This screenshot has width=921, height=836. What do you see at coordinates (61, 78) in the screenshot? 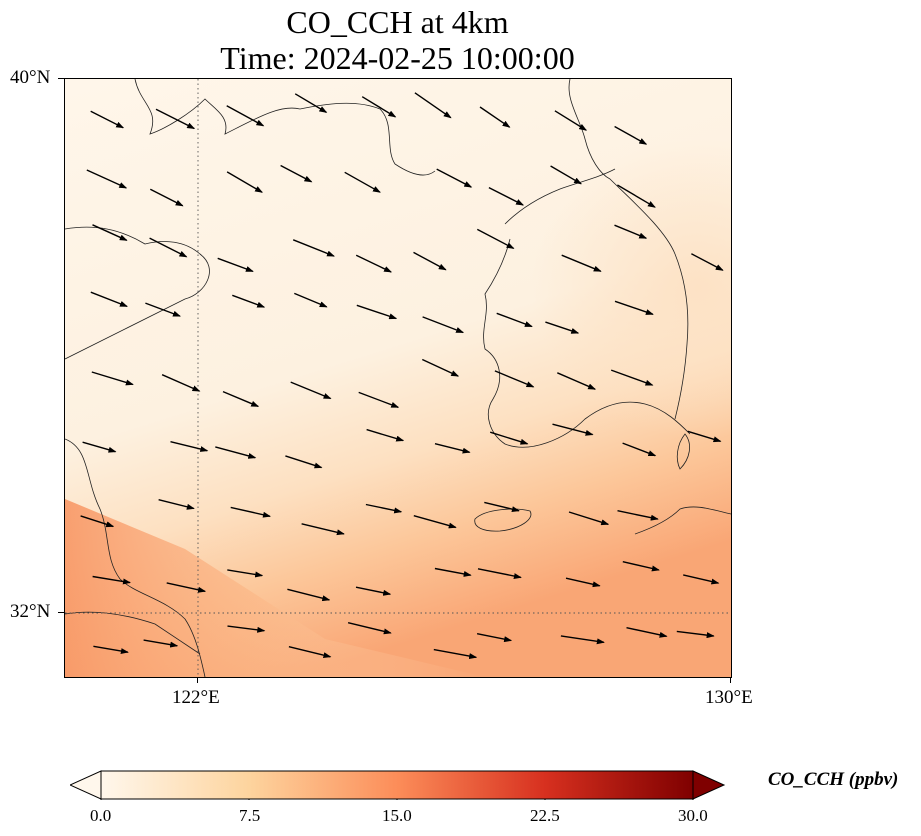
I see `lat-tick-40n-mark` at bounding box center [61, 78].